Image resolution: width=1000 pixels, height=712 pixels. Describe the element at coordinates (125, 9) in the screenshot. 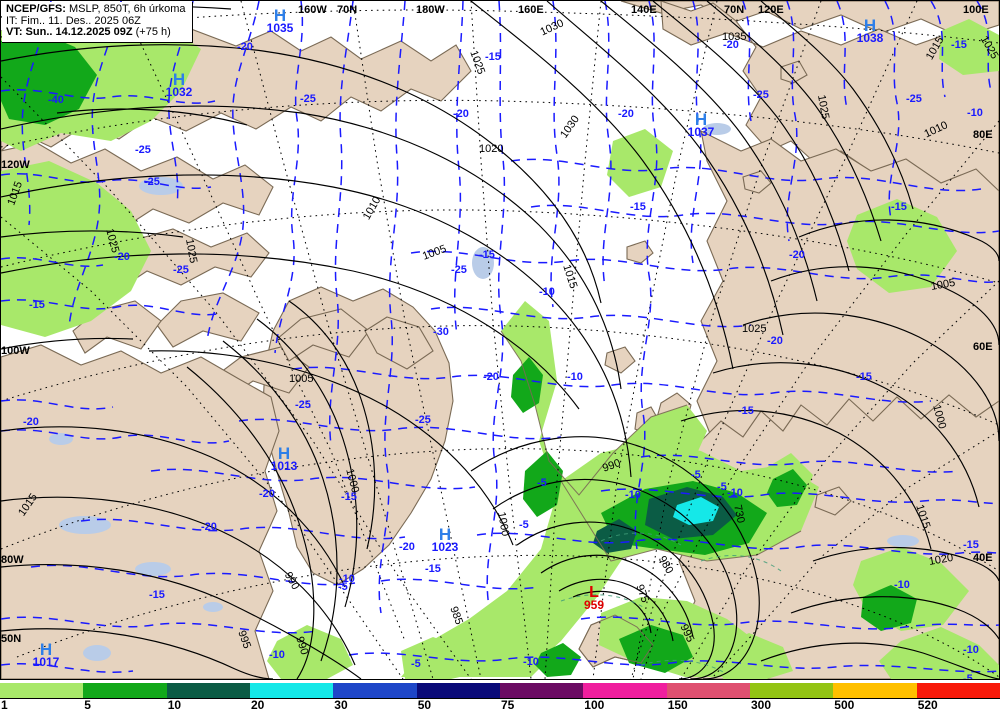

I see `model-fields-label: MSLP, 850T, 6h úrkoma` at that location.